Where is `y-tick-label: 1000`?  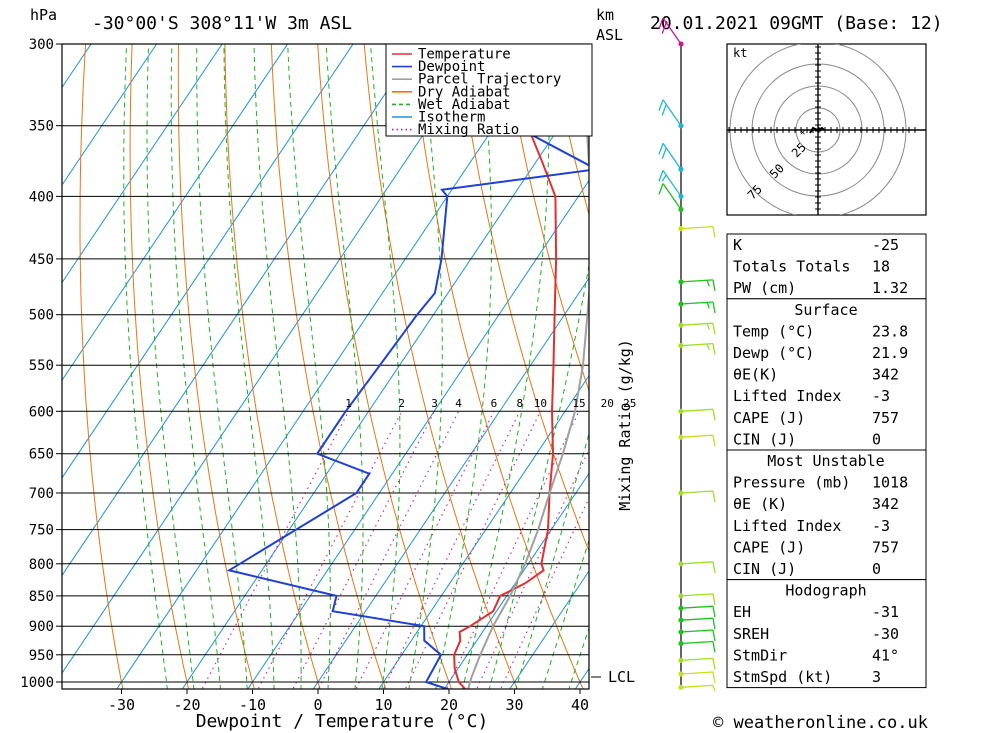
y-tick-label: 1000 is located at coordinates (37, 683).